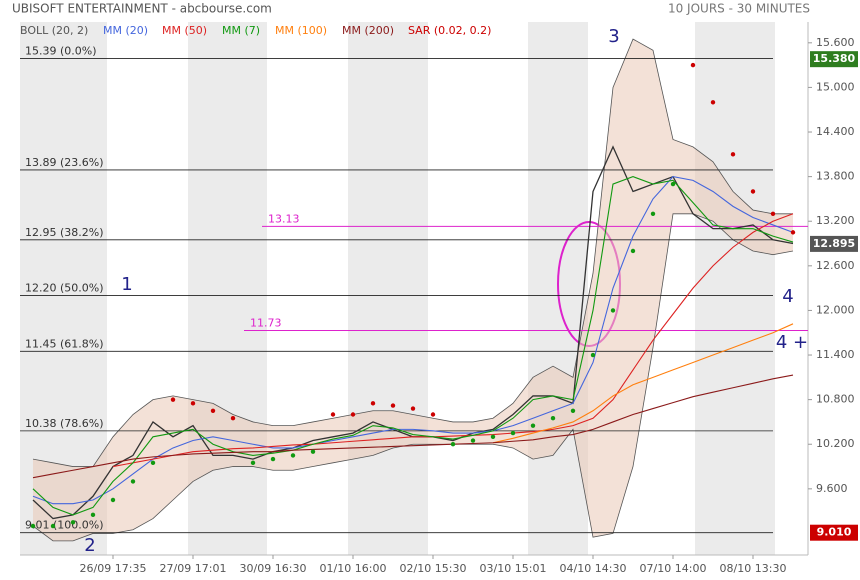 The image size is (860, 580). What do you see at coordinates (835, 265) in the screenshot?
I see `y-tick-label: 12.600` at bounding box center [835, 265].